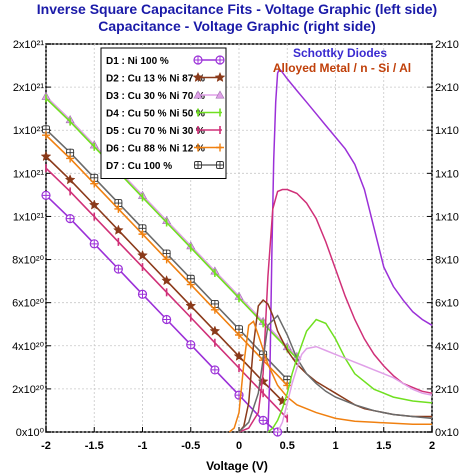  I want to click on x-tick-label: 1.5, so click(383, 446).